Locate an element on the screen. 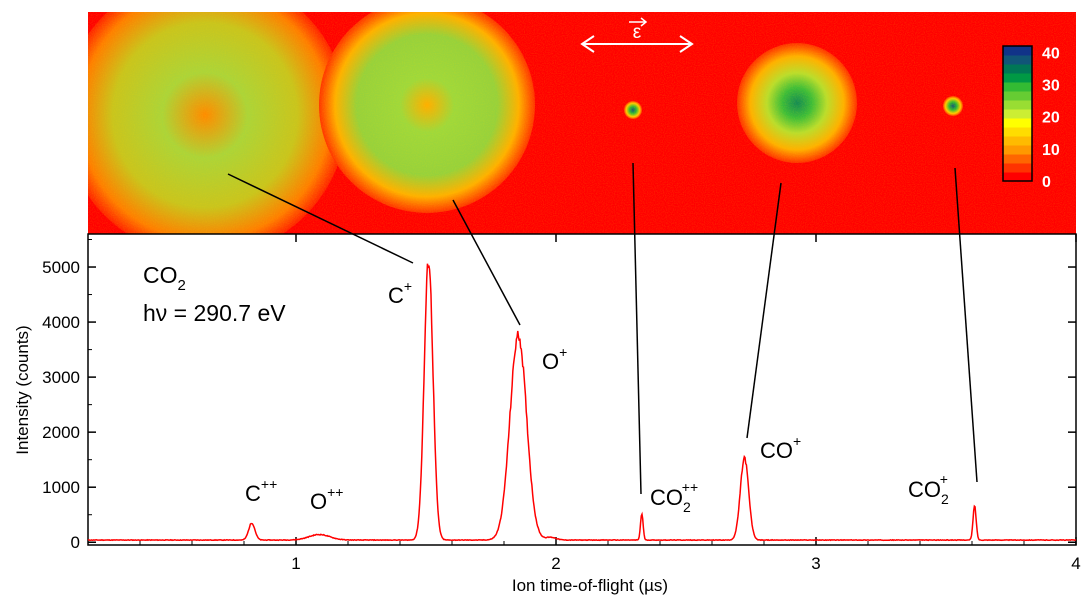  colorbar-tick-label: 40 is located at coordinates (1051, 53).